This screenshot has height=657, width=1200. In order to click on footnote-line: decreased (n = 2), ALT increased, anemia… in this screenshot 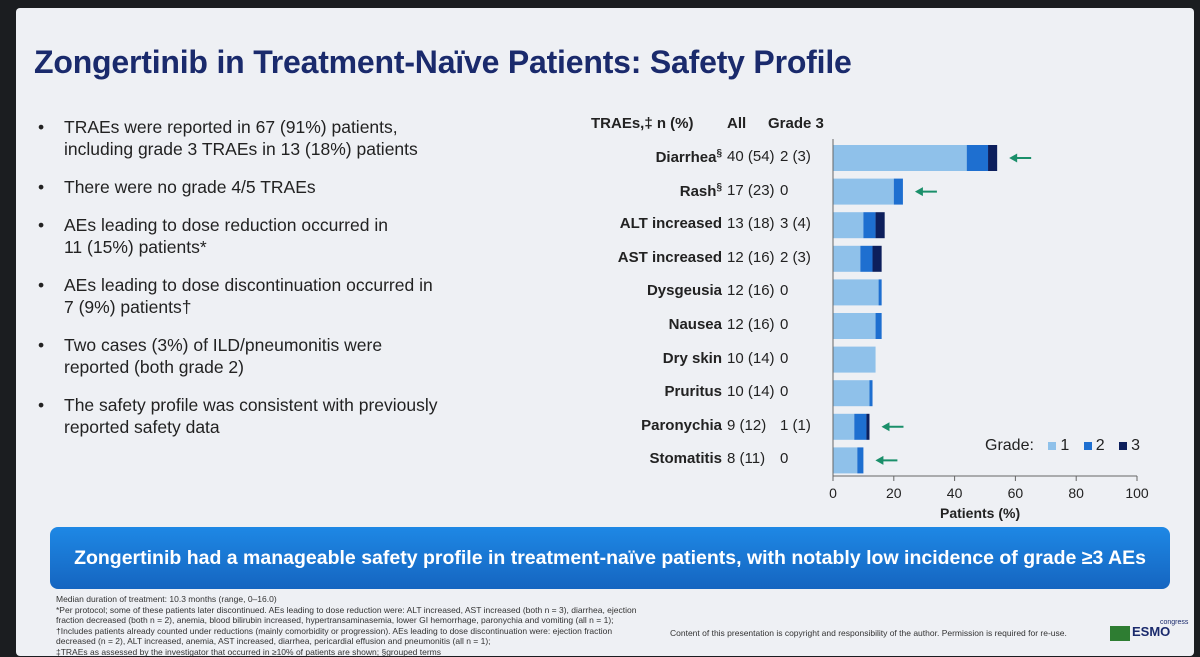, I will do `click(366, 641)`.